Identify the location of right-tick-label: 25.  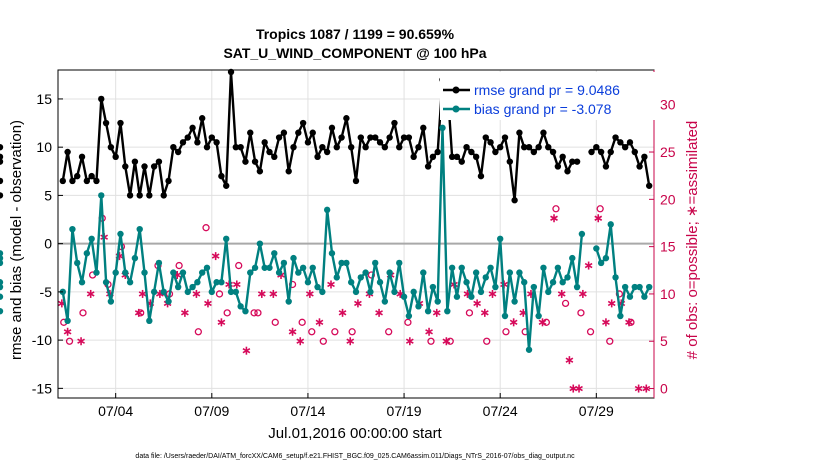
(668, 152).